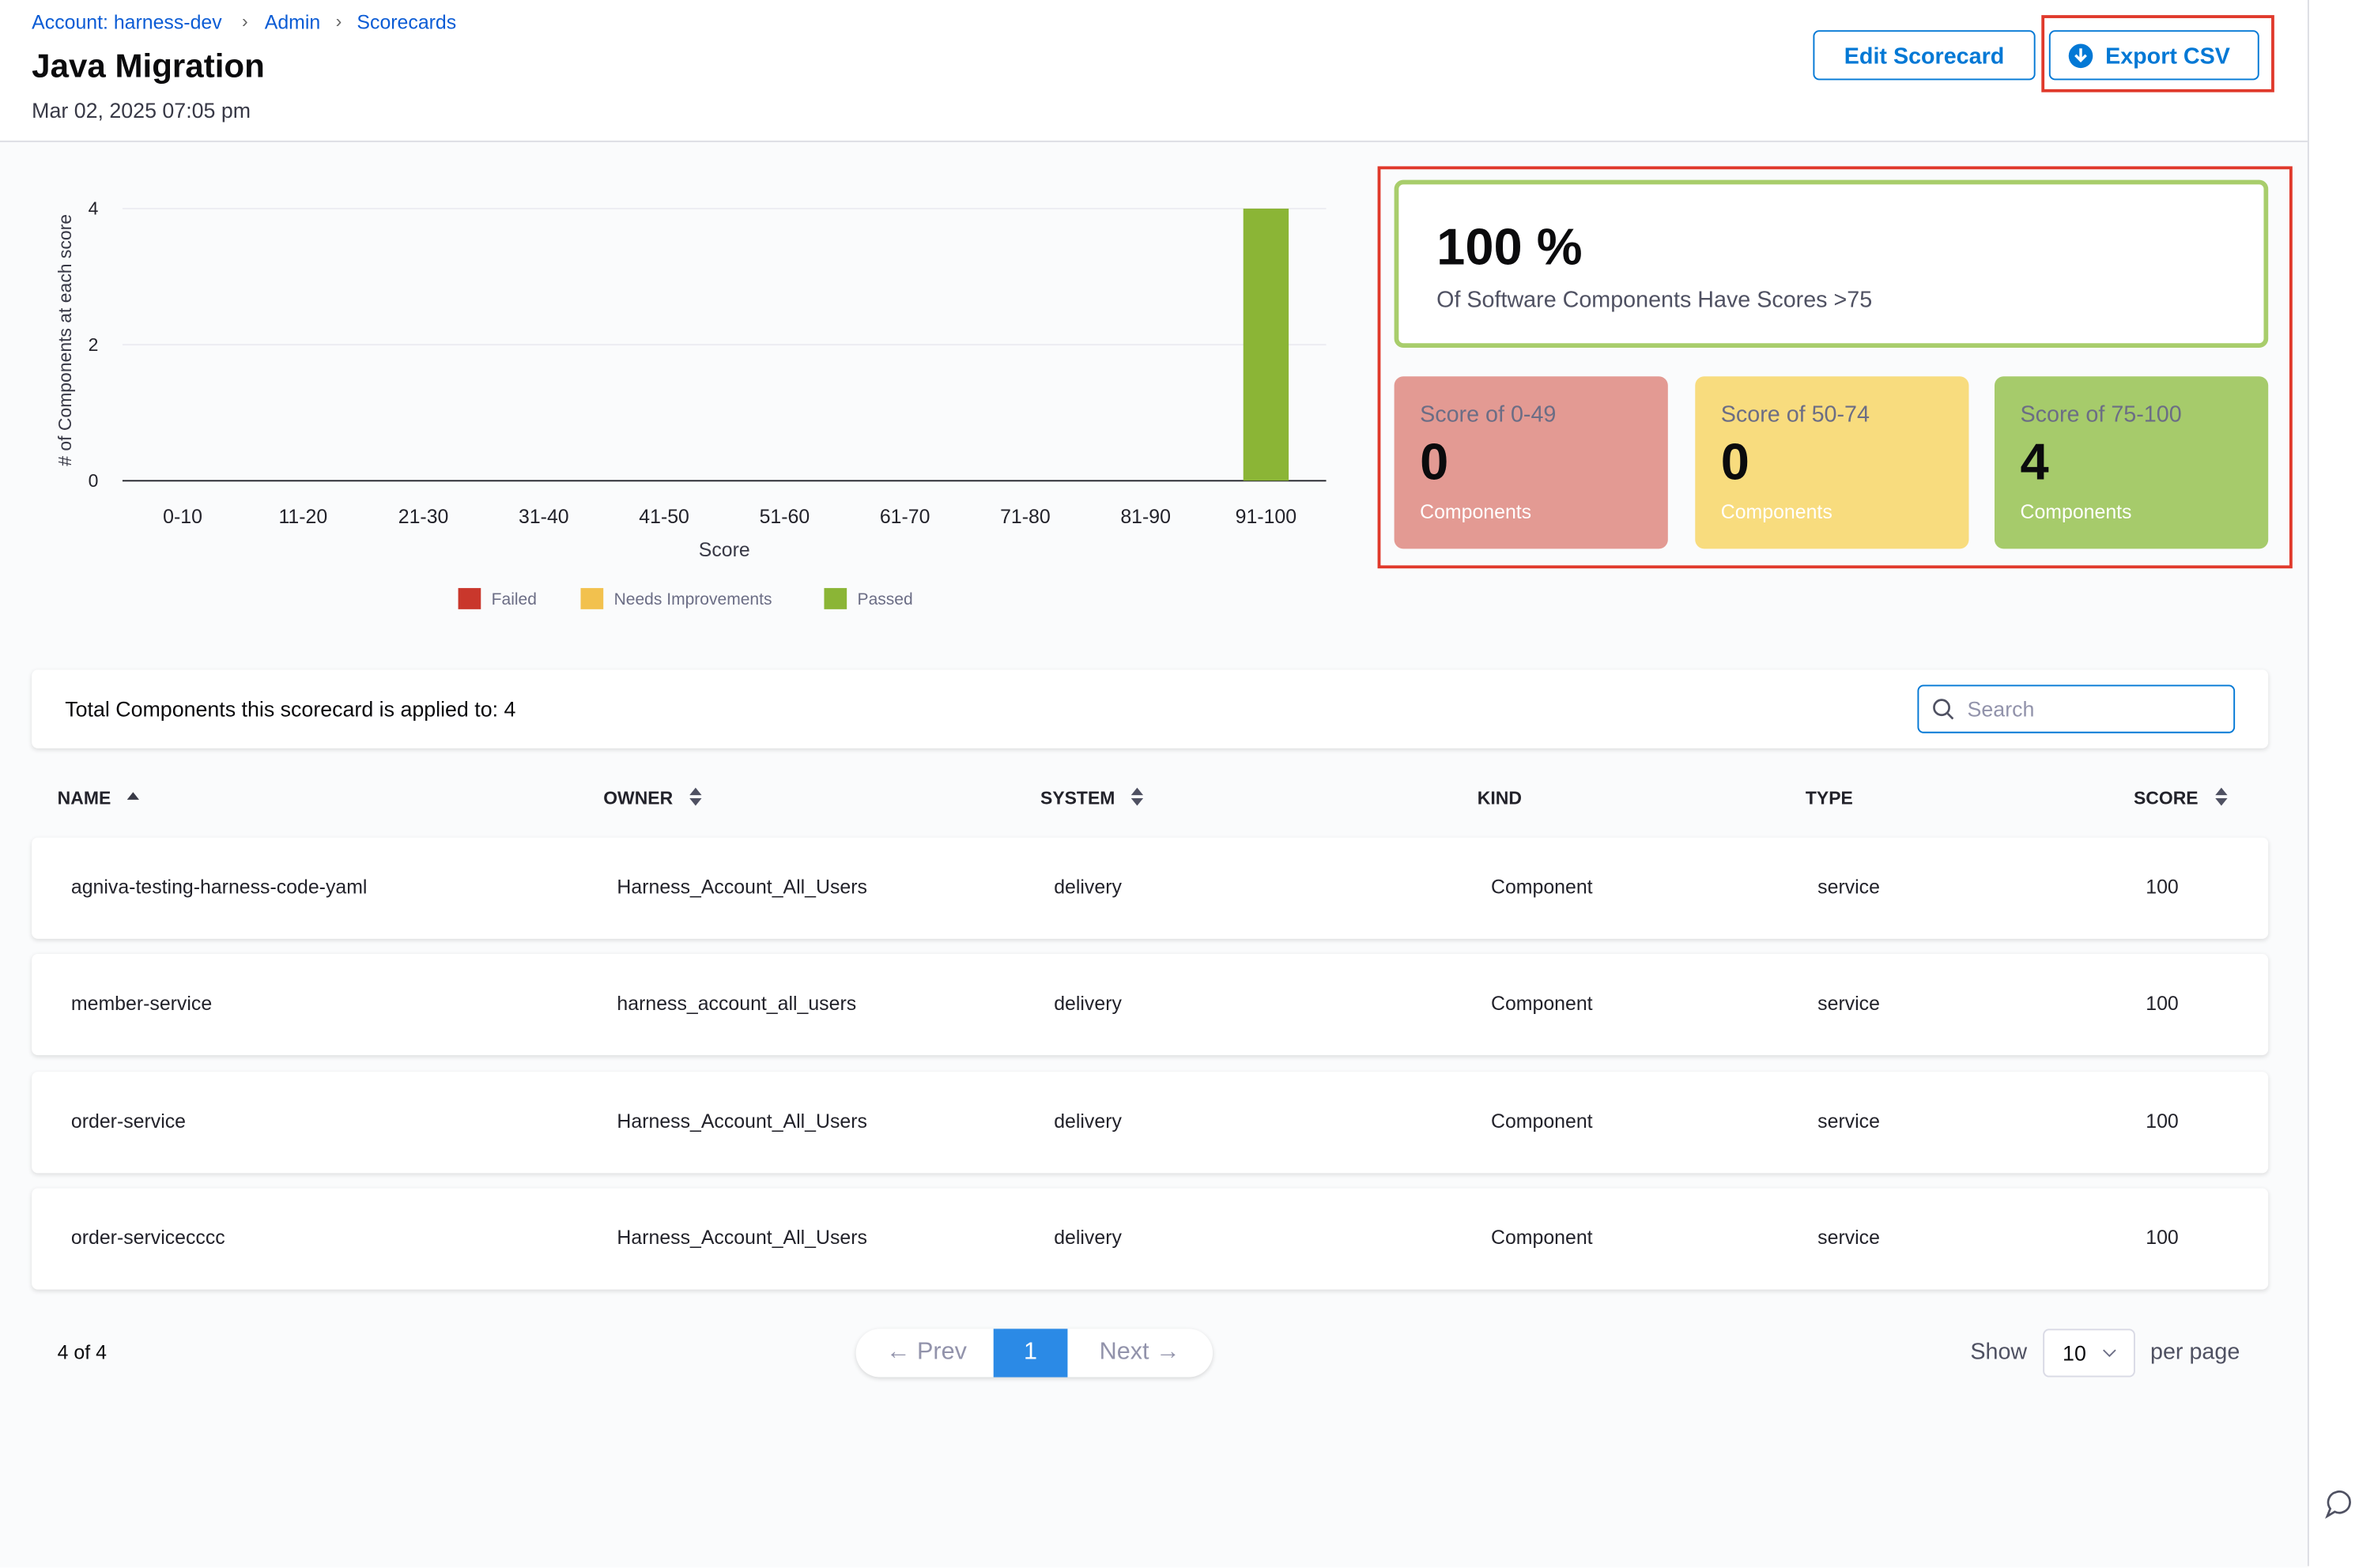 This screenshot has width=2359, height=1568. What do you see at coordinates (82, 1352) in the screenshot?
I see `result-count: 4 of 4` at bounding box center [82, 1352].